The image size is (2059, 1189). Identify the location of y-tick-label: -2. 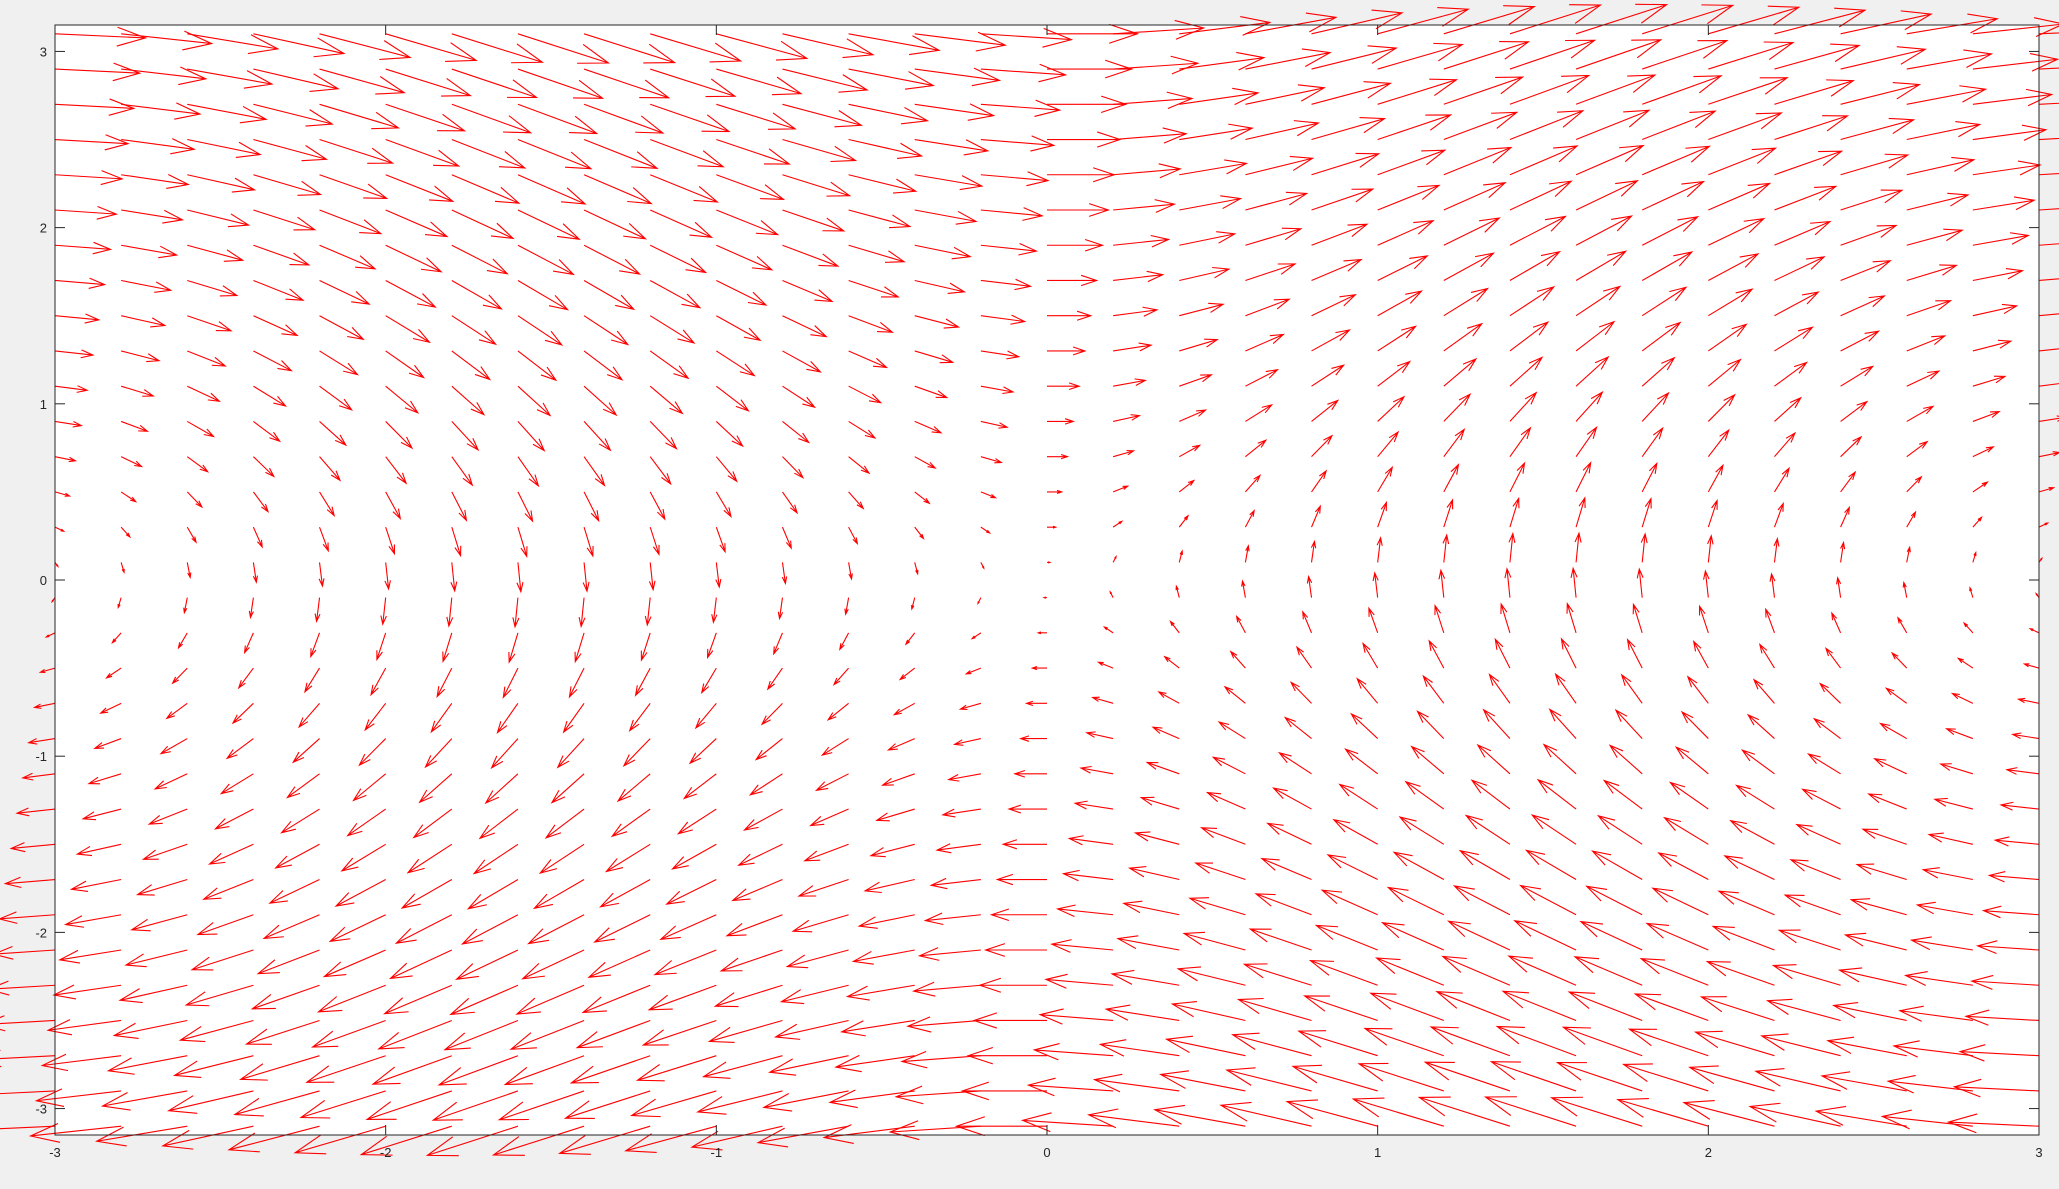
(41, 932).